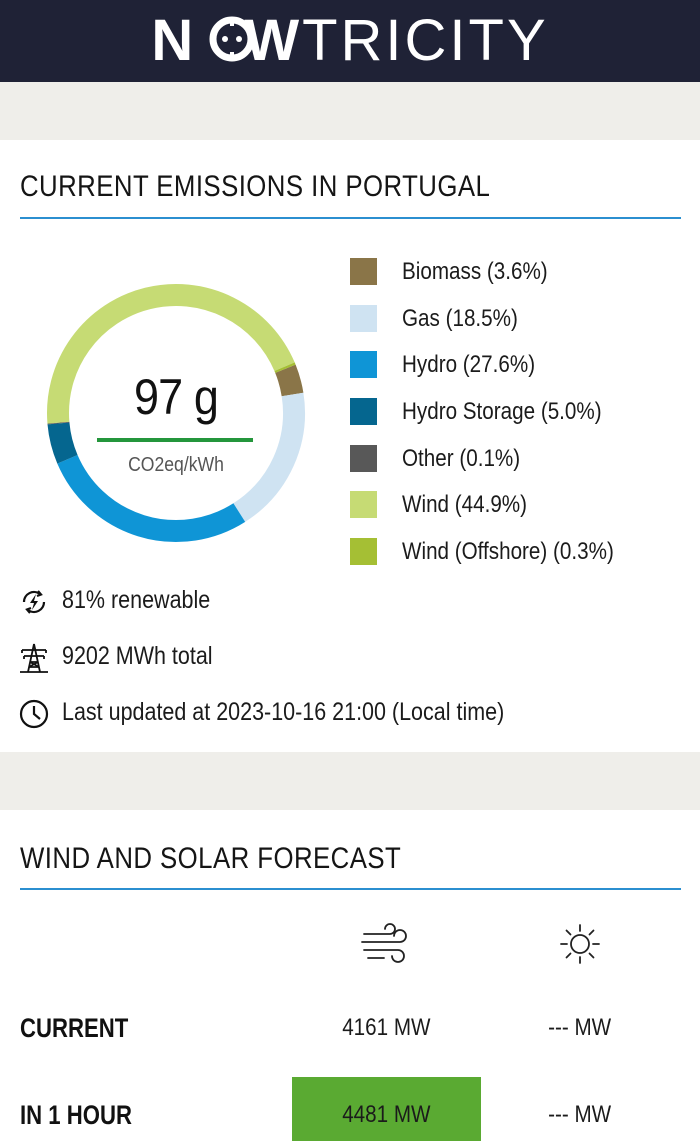  I want to click on forecast-wind-highlight, so click(386, 1109).